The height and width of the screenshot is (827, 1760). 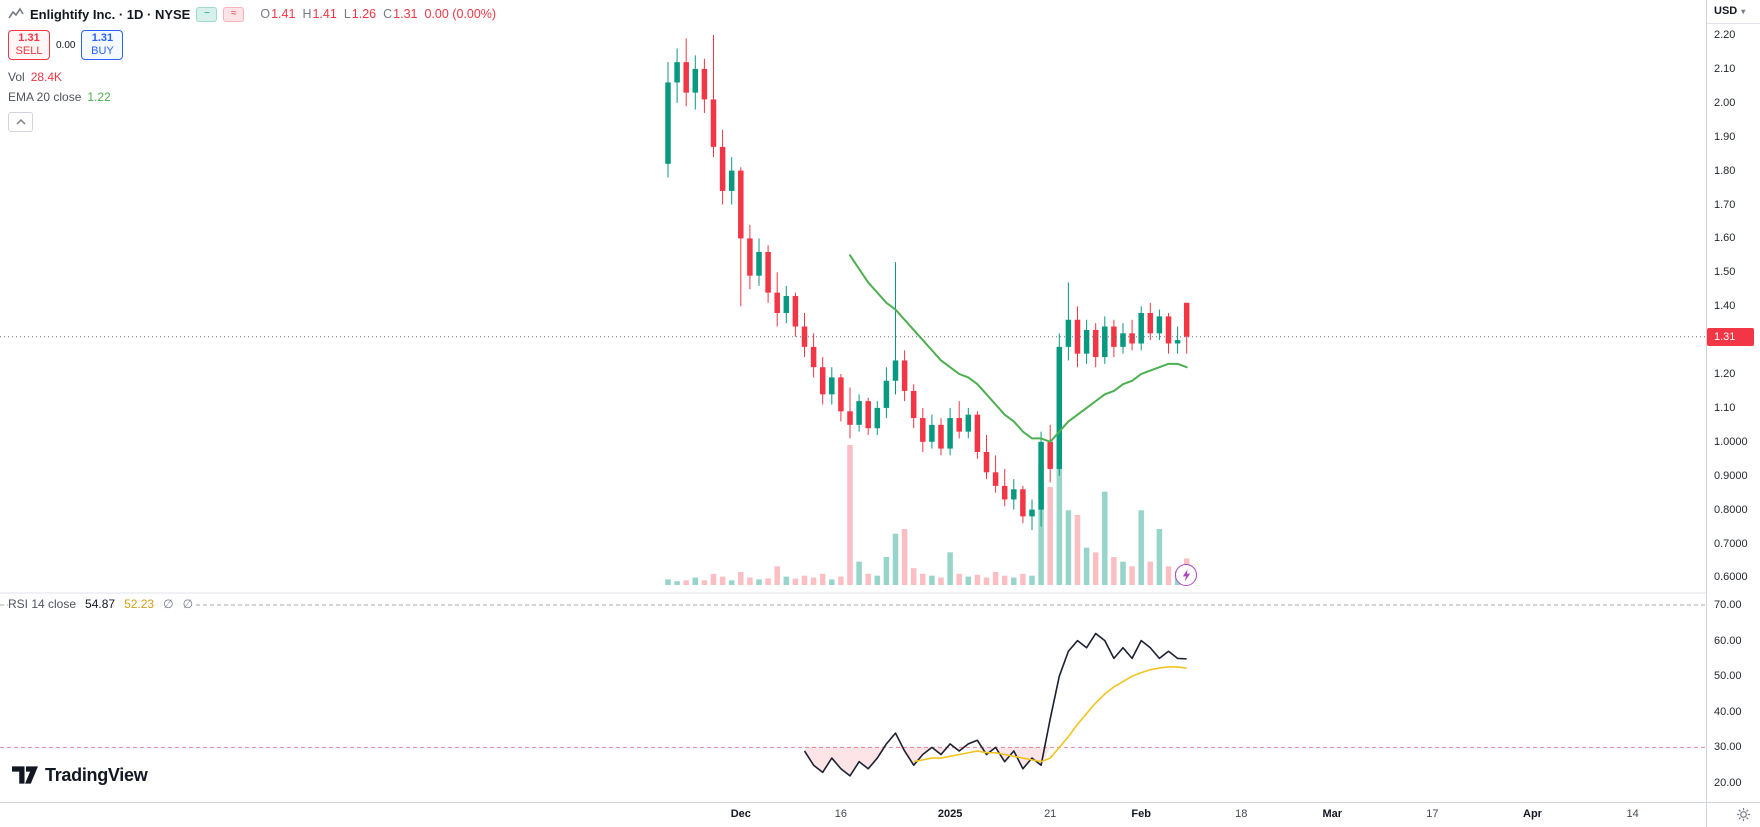 I want to click on price-axis-label: 1.90, so click(x=1725, y=136).